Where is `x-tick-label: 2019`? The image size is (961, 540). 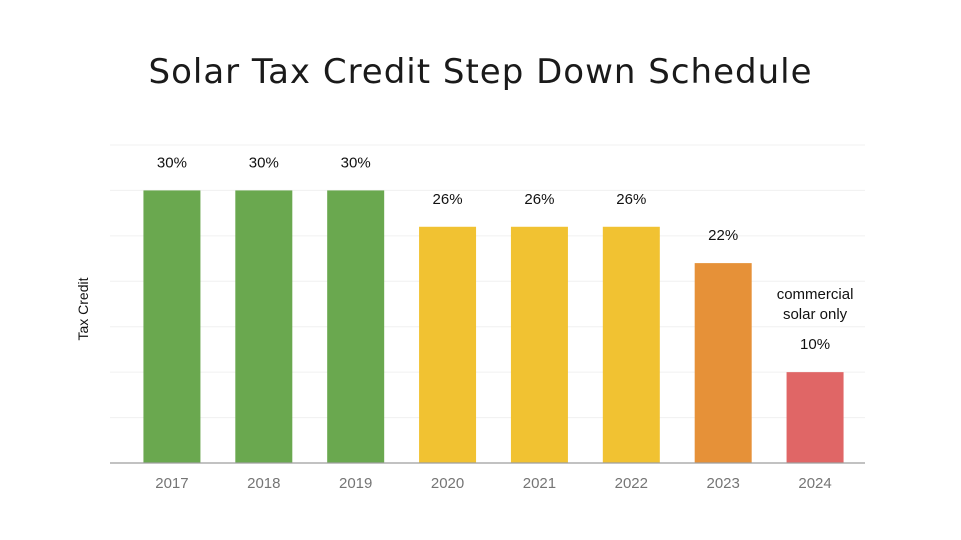 x-tick-label: 2019 is located at coordinates (355, 483).